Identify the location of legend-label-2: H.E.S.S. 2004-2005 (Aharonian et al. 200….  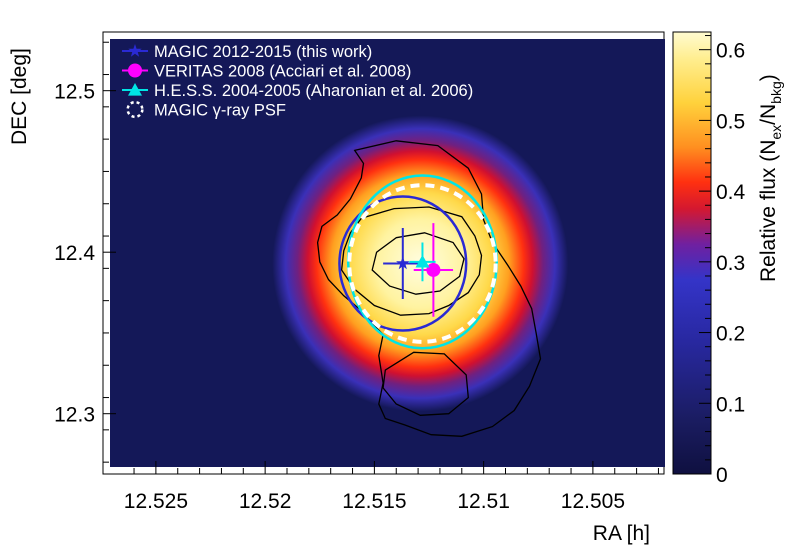
(313, 91).